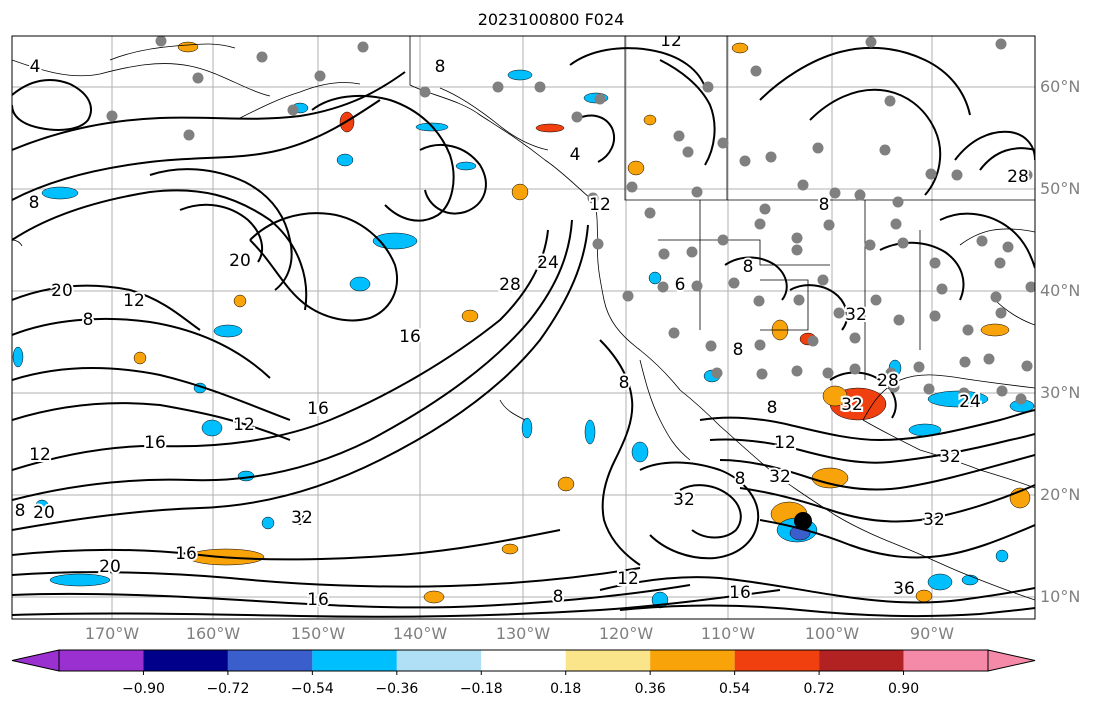  I want to click on latitude-label: 40°N, so click(1060, 290).